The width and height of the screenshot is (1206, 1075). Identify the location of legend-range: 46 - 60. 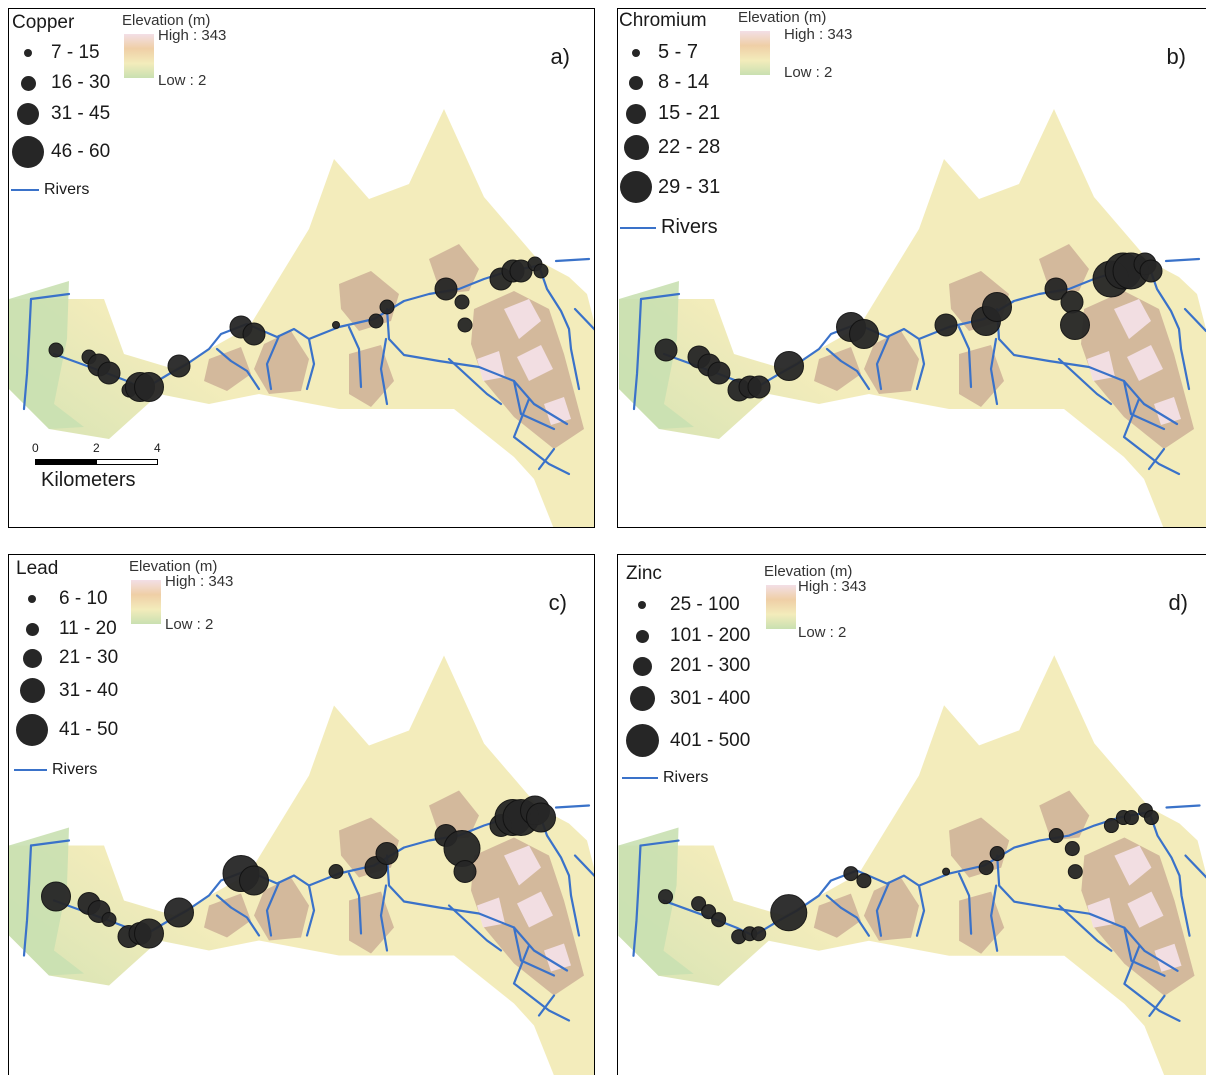
(81, 151).